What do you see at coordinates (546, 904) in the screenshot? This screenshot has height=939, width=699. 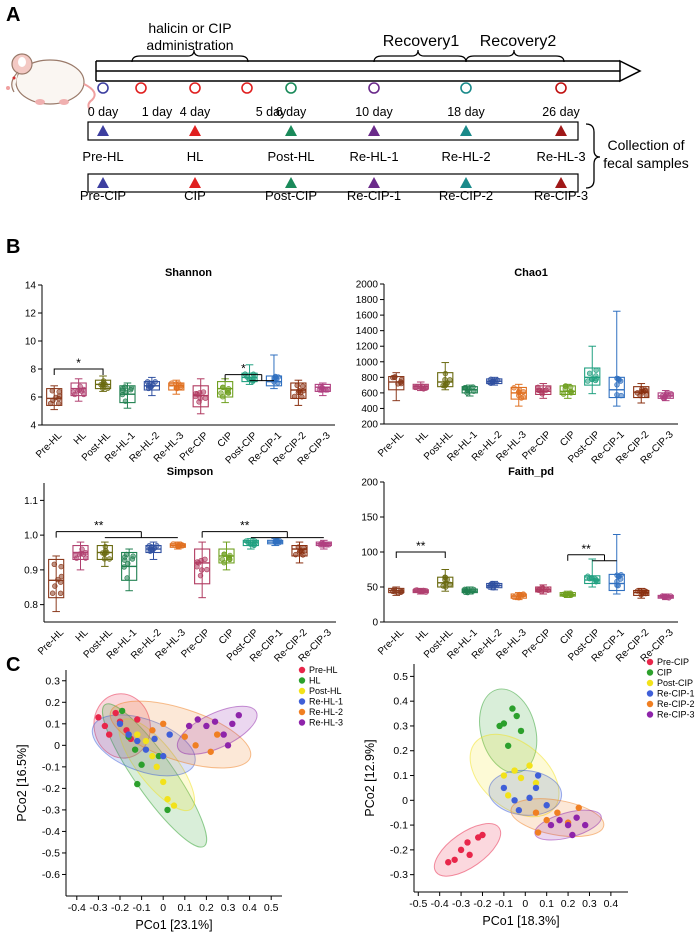 I see `x-tick-label: 0.1` at bounding box center [546, 904].